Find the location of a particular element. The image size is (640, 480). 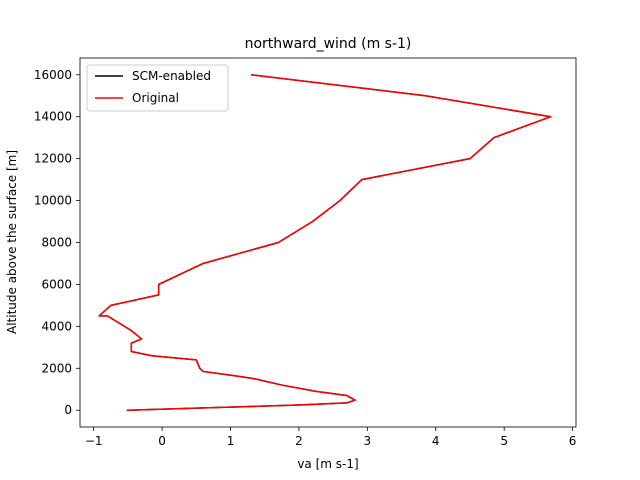

legend: SCM-enabled Original is located at coordinates (157, 88).